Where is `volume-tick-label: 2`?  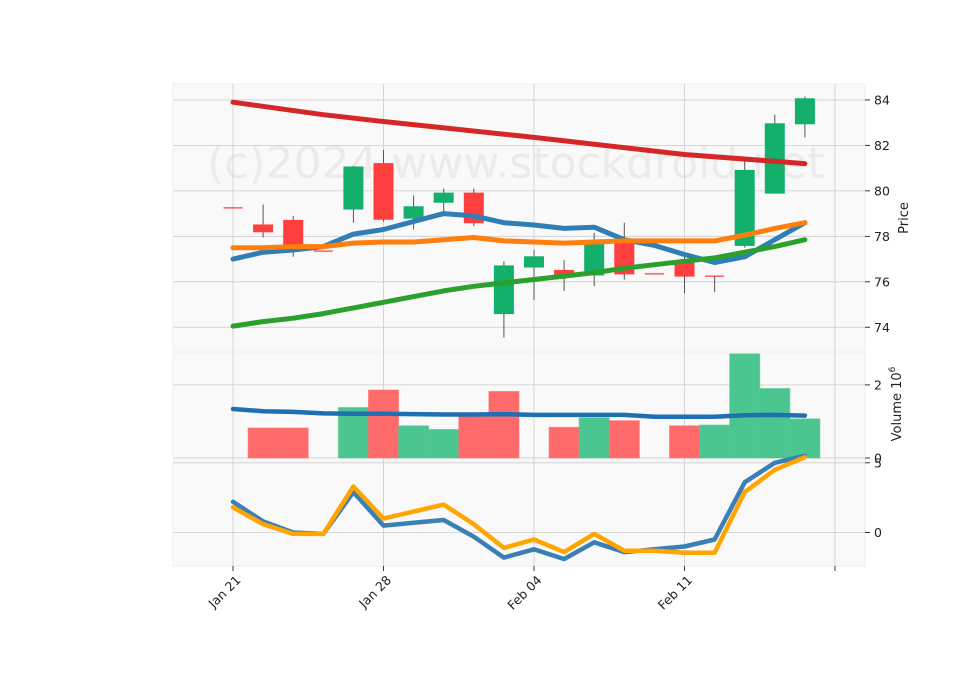
volume-tick-label: 2 is located at coordinates (878, 384).